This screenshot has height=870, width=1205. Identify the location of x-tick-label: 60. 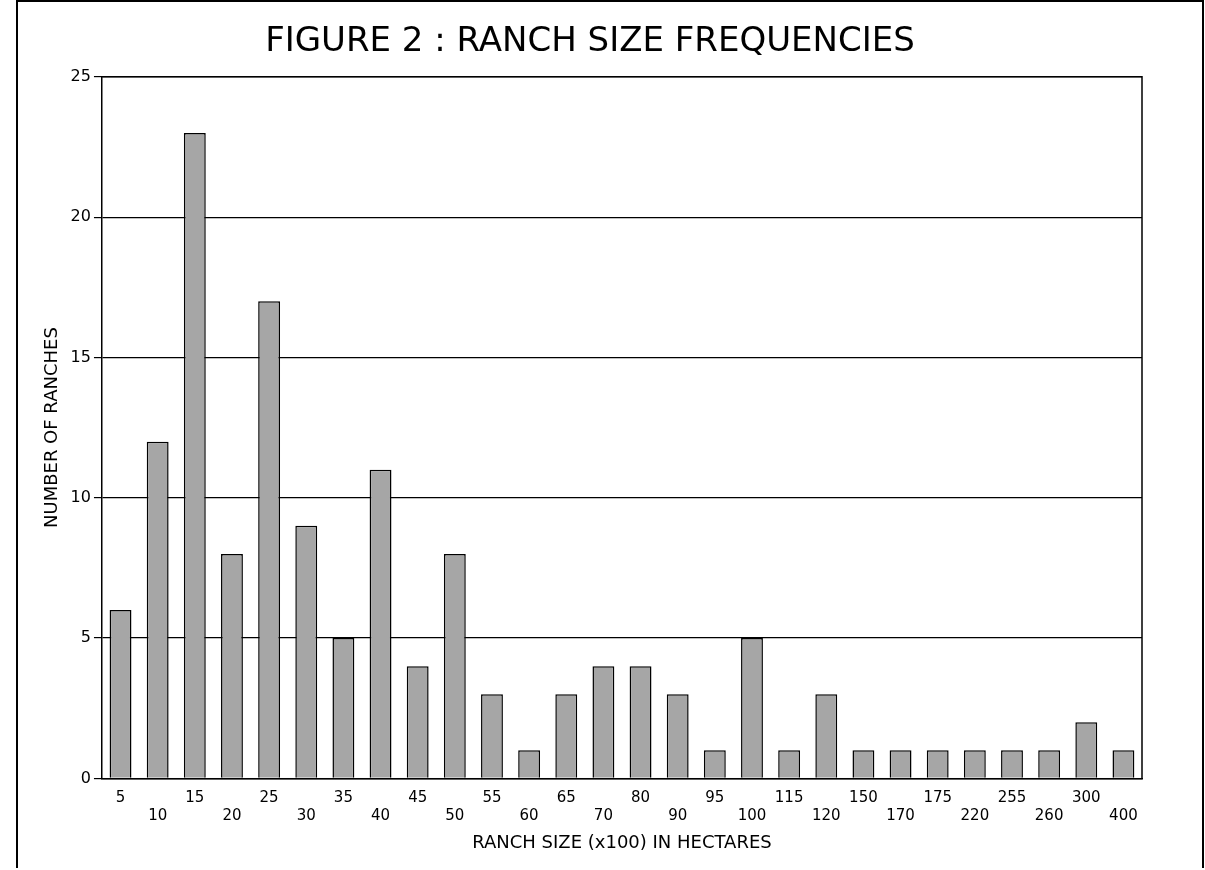
(529, 815).